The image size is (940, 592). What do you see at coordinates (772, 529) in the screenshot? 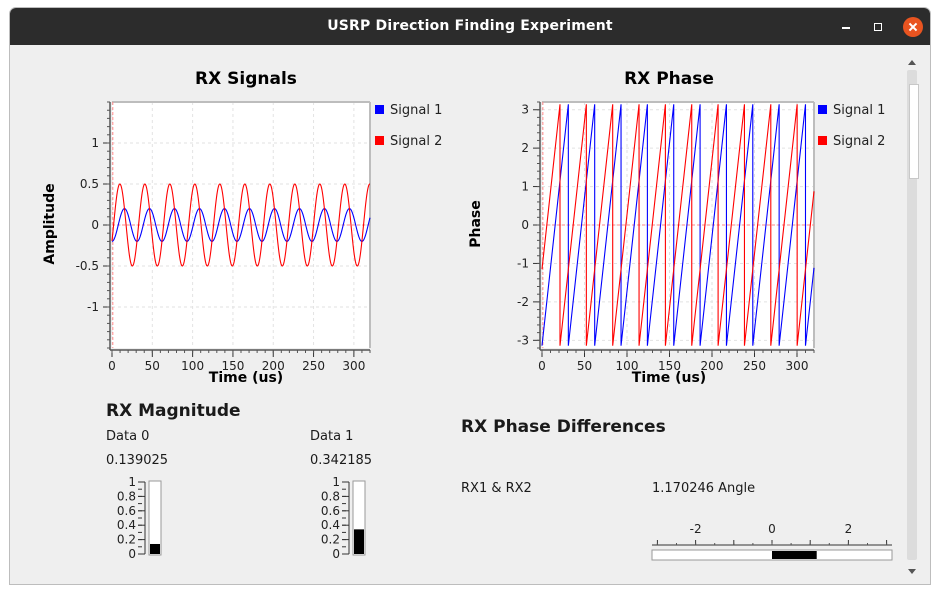
I see `scale-tick-label: 0` at bounding box center [772, 529].